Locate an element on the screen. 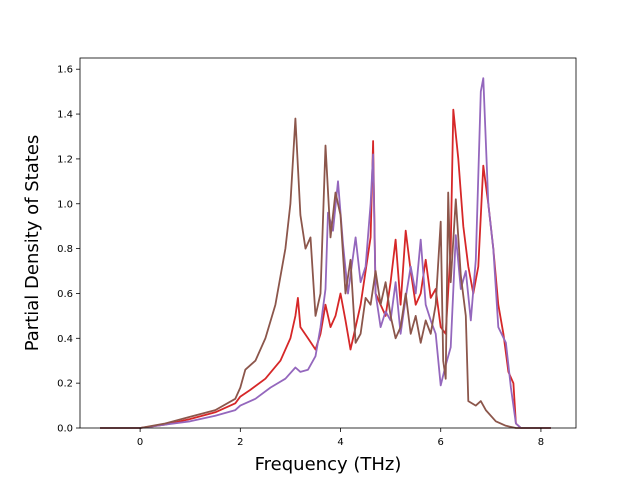 This screenshot has height=480, width=640. y-tick-label: 0.0 is located at coordinates (65, 429).